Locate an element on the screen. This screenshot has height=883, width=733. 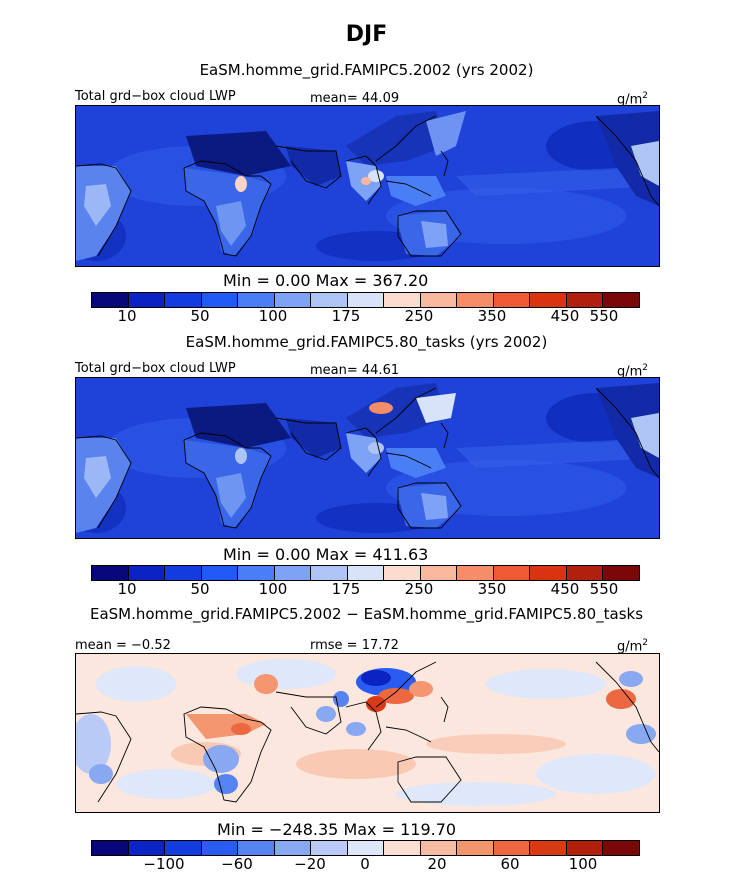
panel-3-units: g/m2 is located at coordinates (633, 646).